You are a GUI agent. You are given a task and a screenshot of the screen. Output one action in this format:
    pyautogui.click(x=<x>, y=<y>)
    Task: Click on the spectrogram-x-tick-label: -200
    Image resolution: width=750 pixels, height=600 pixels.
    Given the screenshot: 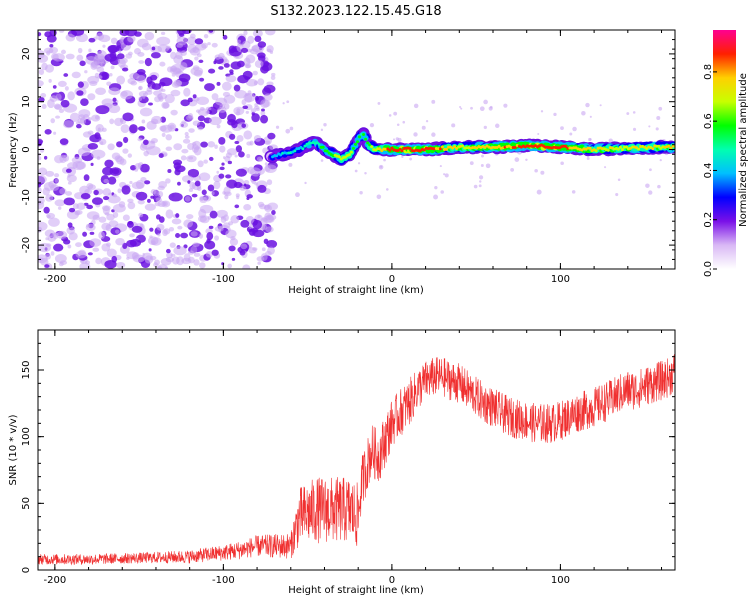 What is the action you would take?
    pyautogui.click(x=55, y=279)
    